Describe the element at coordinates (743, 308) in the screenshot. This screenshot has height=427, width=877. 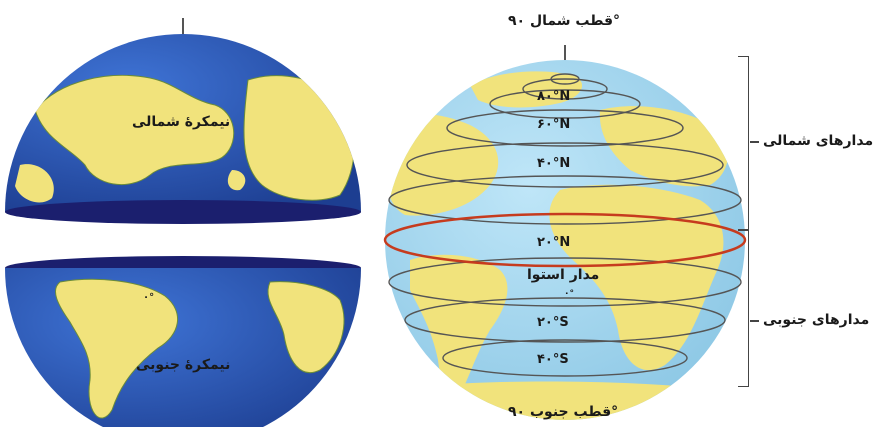
I see `southern-bracket` at that location.